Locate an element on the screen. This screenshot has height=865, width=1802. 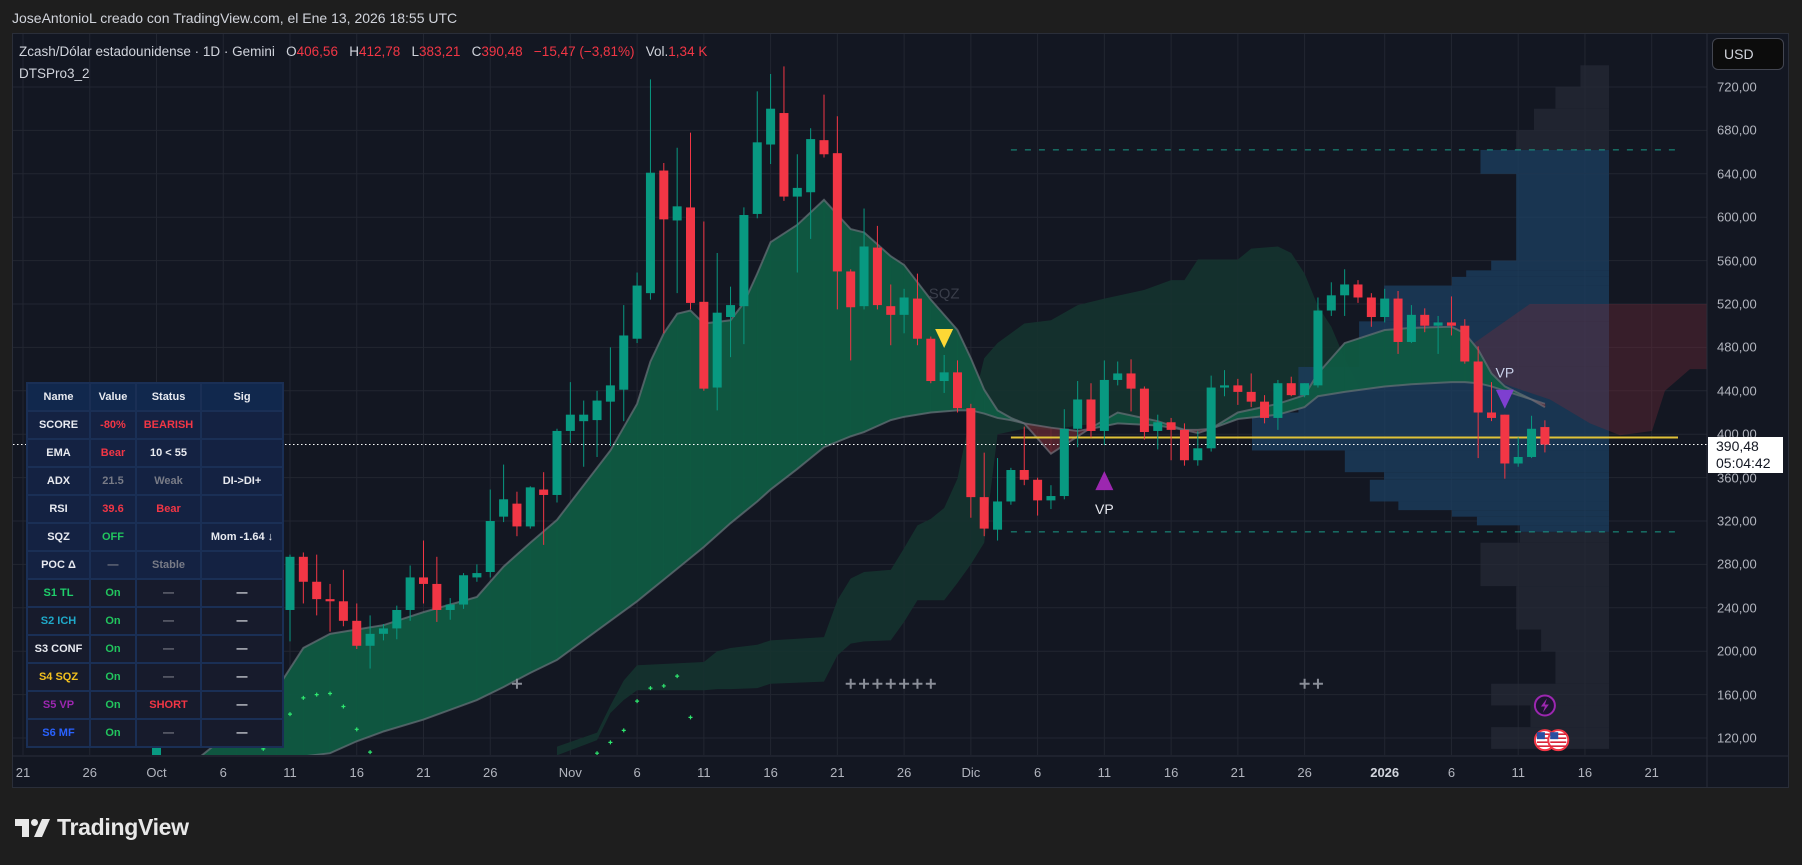
row-signal is located at coordinates (242, 509).